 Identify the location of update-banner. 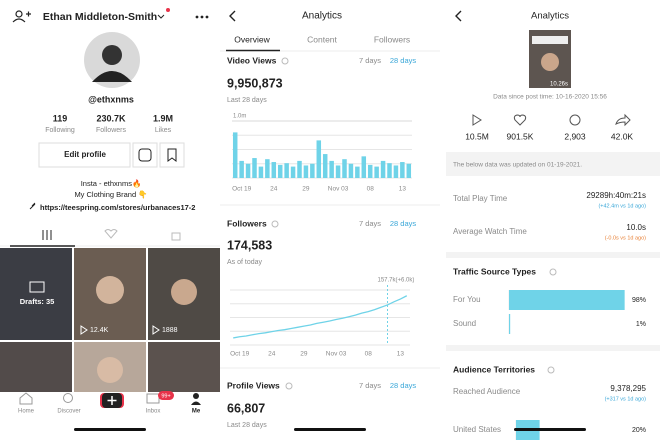
(553, 164).